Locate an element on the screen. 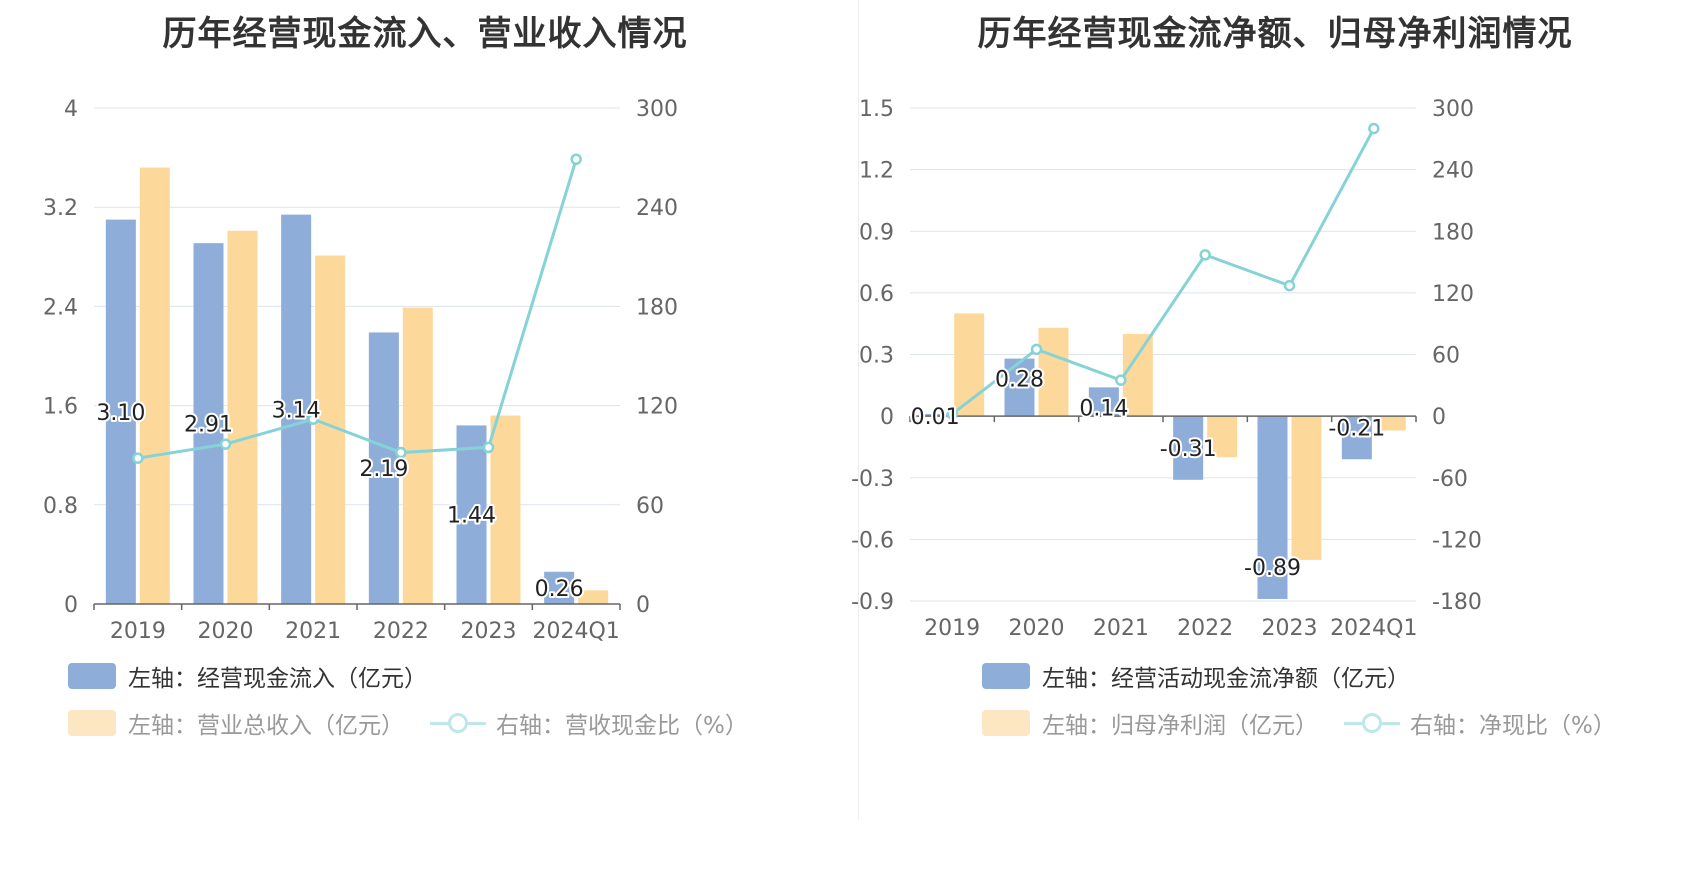 This screenshot has width=1700, height=874. right-axis-tick-label: -60 is located at coordinates (1450, 479).